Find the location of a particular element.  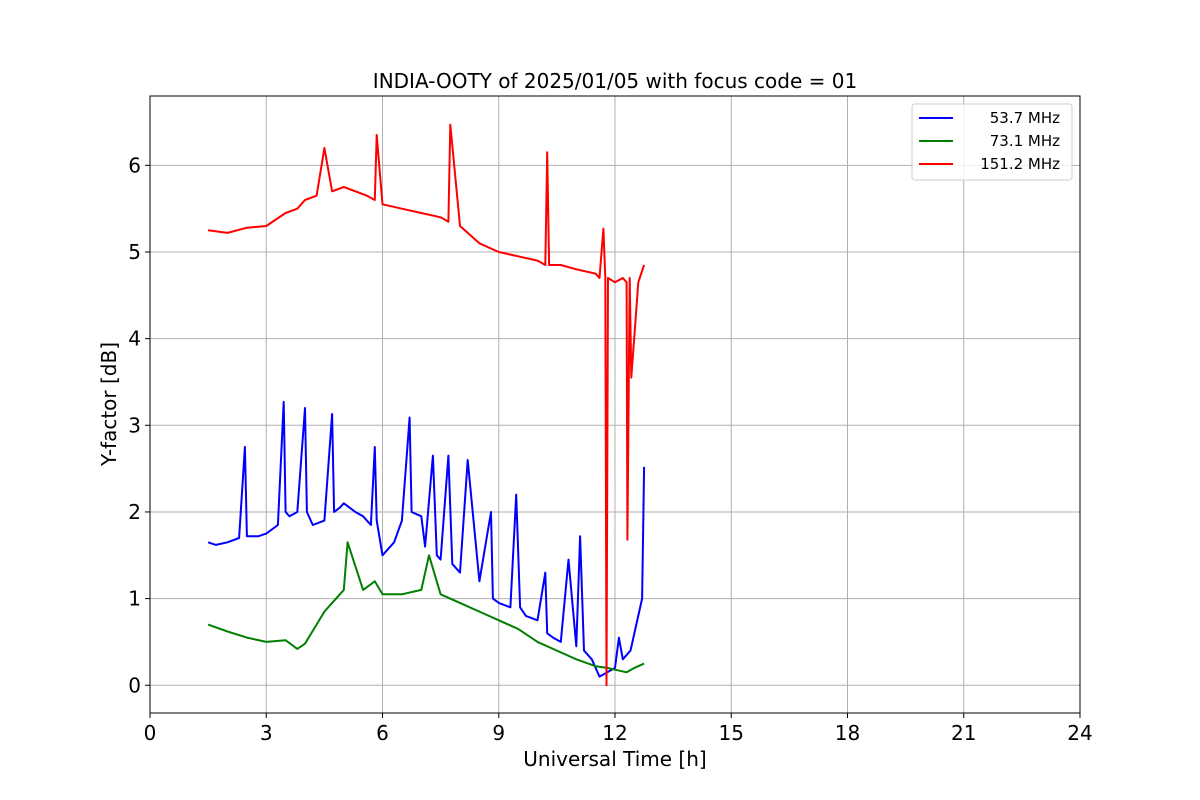

x-tick-label: 21 is located at coordinates (963, 733).